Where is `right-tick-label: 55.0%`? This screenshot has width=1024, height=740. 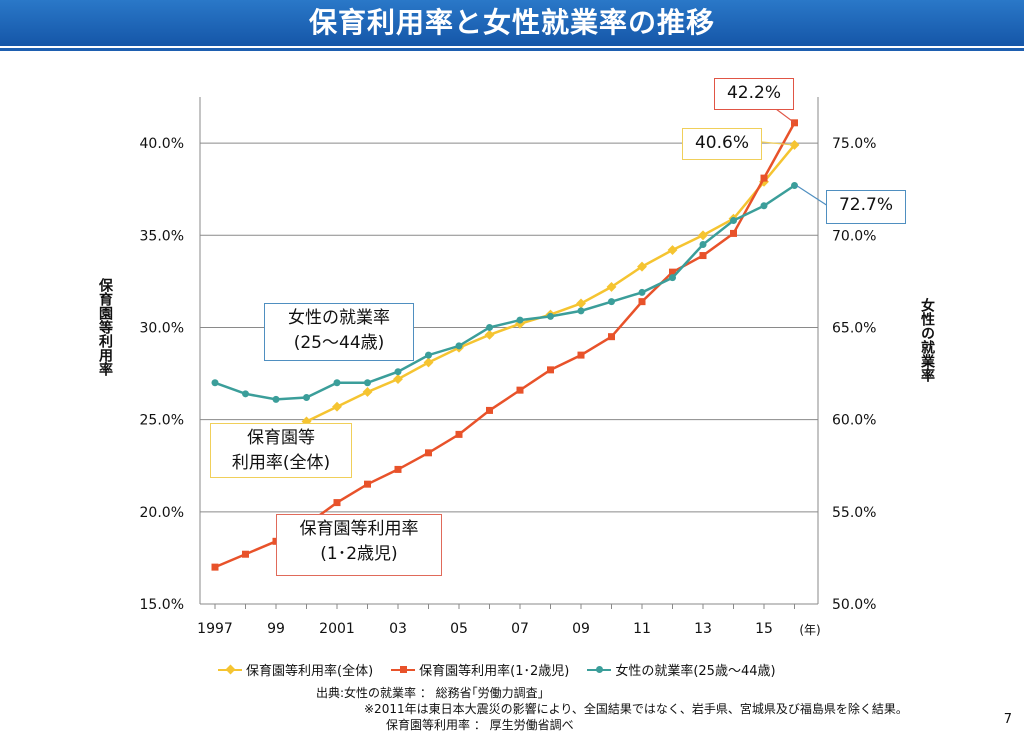
right-tick-label: 55.0% is located at coordinates (854, 513).